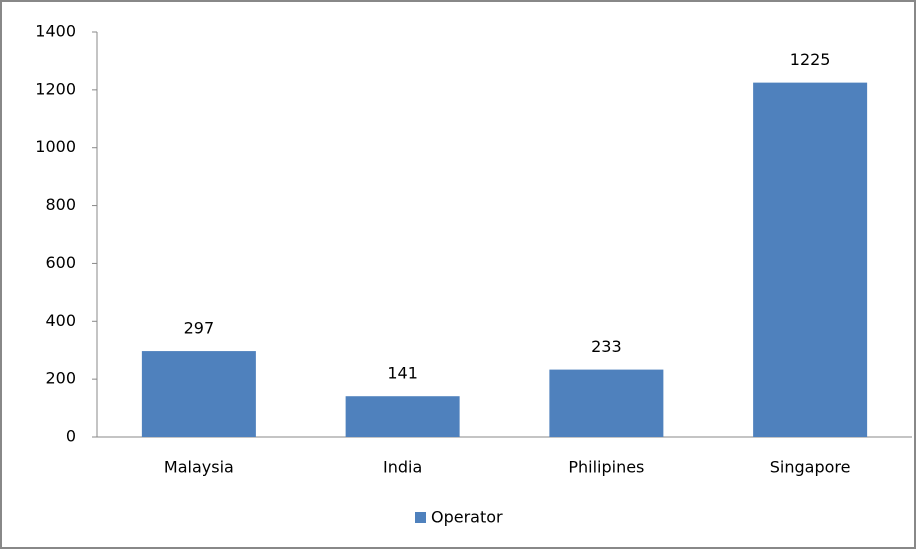 The image size is (916, 549). What do you see at coordinates (467, 517) in the screenshot?
I see `legend-label: Operator` at bounding box center [467, 517].